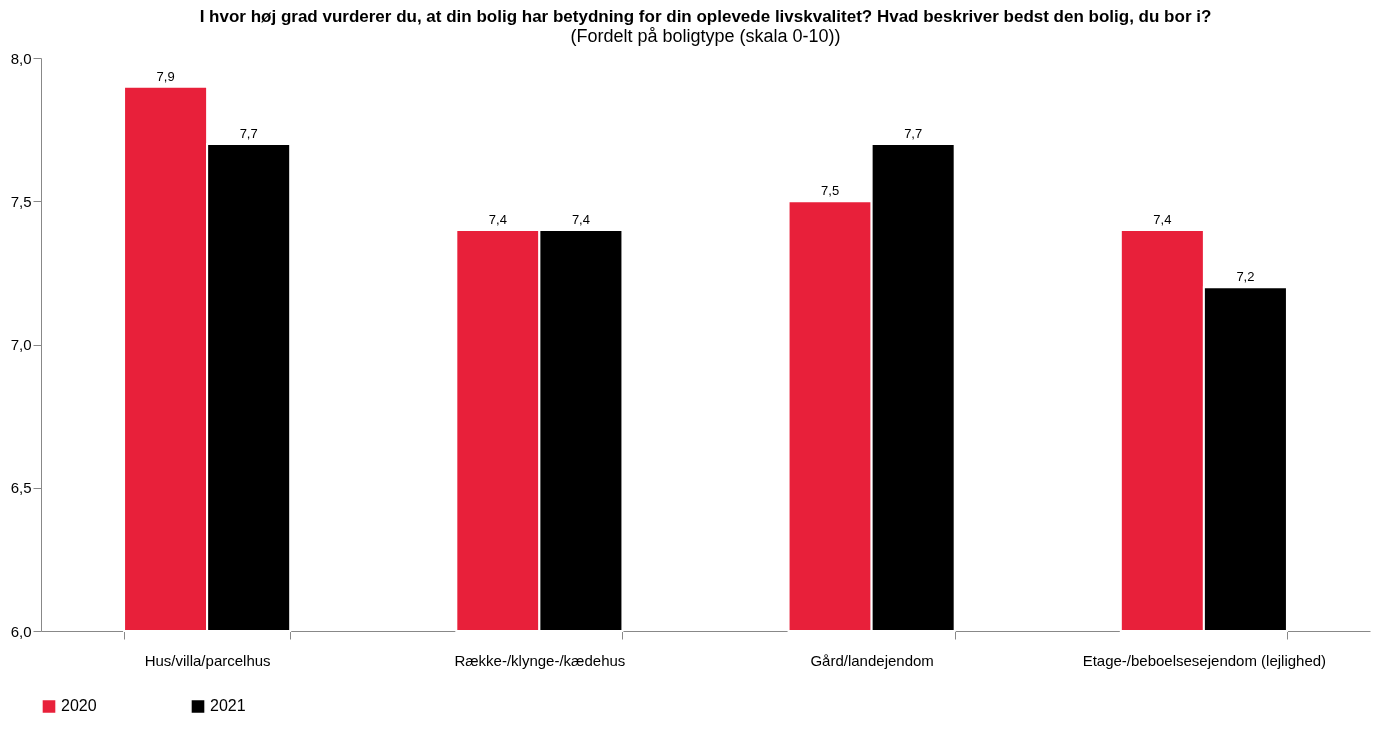 The image size is (1395, 739). What do you see at coordinates (21, 488) in the screenshot?
I see `y-tick-label: 6,5` at bounding box center [21, 488].